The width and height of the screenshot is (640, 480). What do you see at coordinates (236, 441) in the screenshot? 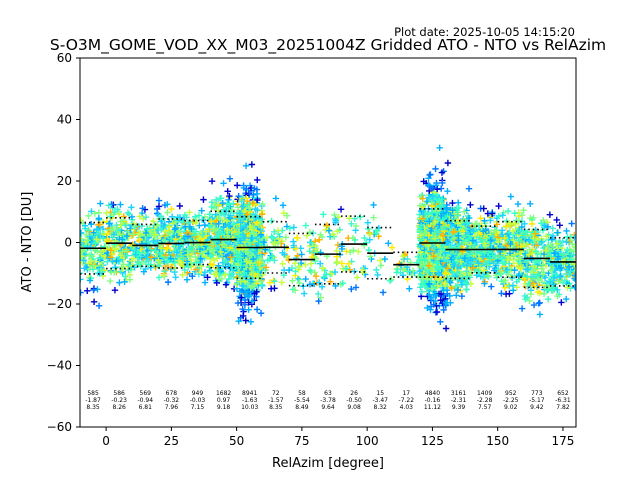
I see `x-tick-label: 50` at bounding box center [236, 441].